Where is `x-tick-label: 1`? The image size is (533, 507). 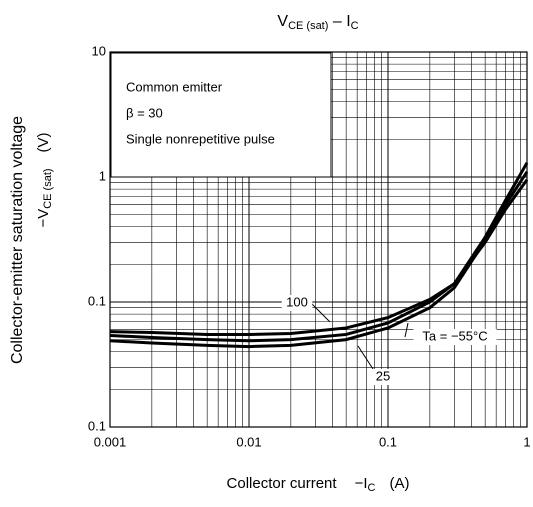 x-tick-label: 1 is located at coordinates (526, 441).